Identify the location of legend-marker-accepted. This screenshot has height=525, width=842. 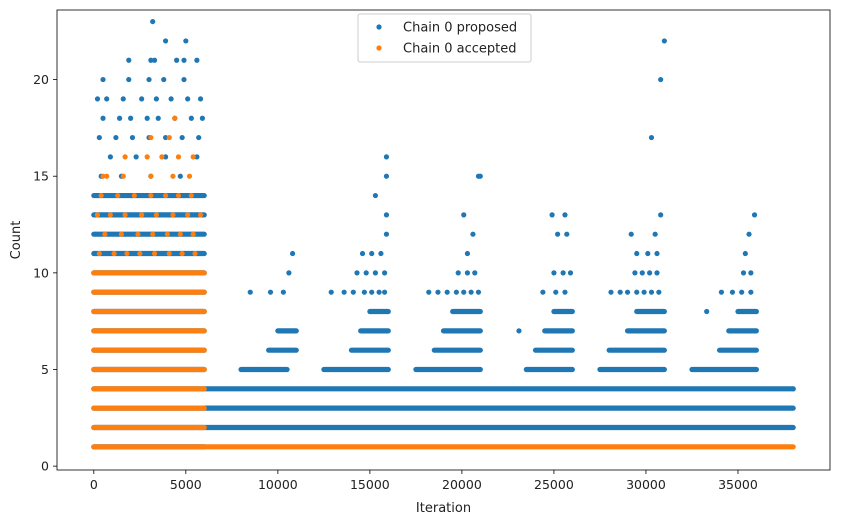
(379, 48).